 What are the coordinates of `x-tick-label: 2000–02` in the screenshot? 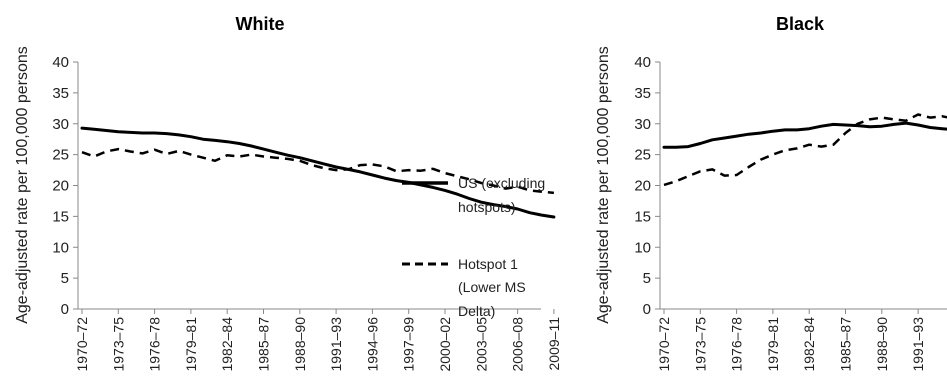 It's located at (445, 344).